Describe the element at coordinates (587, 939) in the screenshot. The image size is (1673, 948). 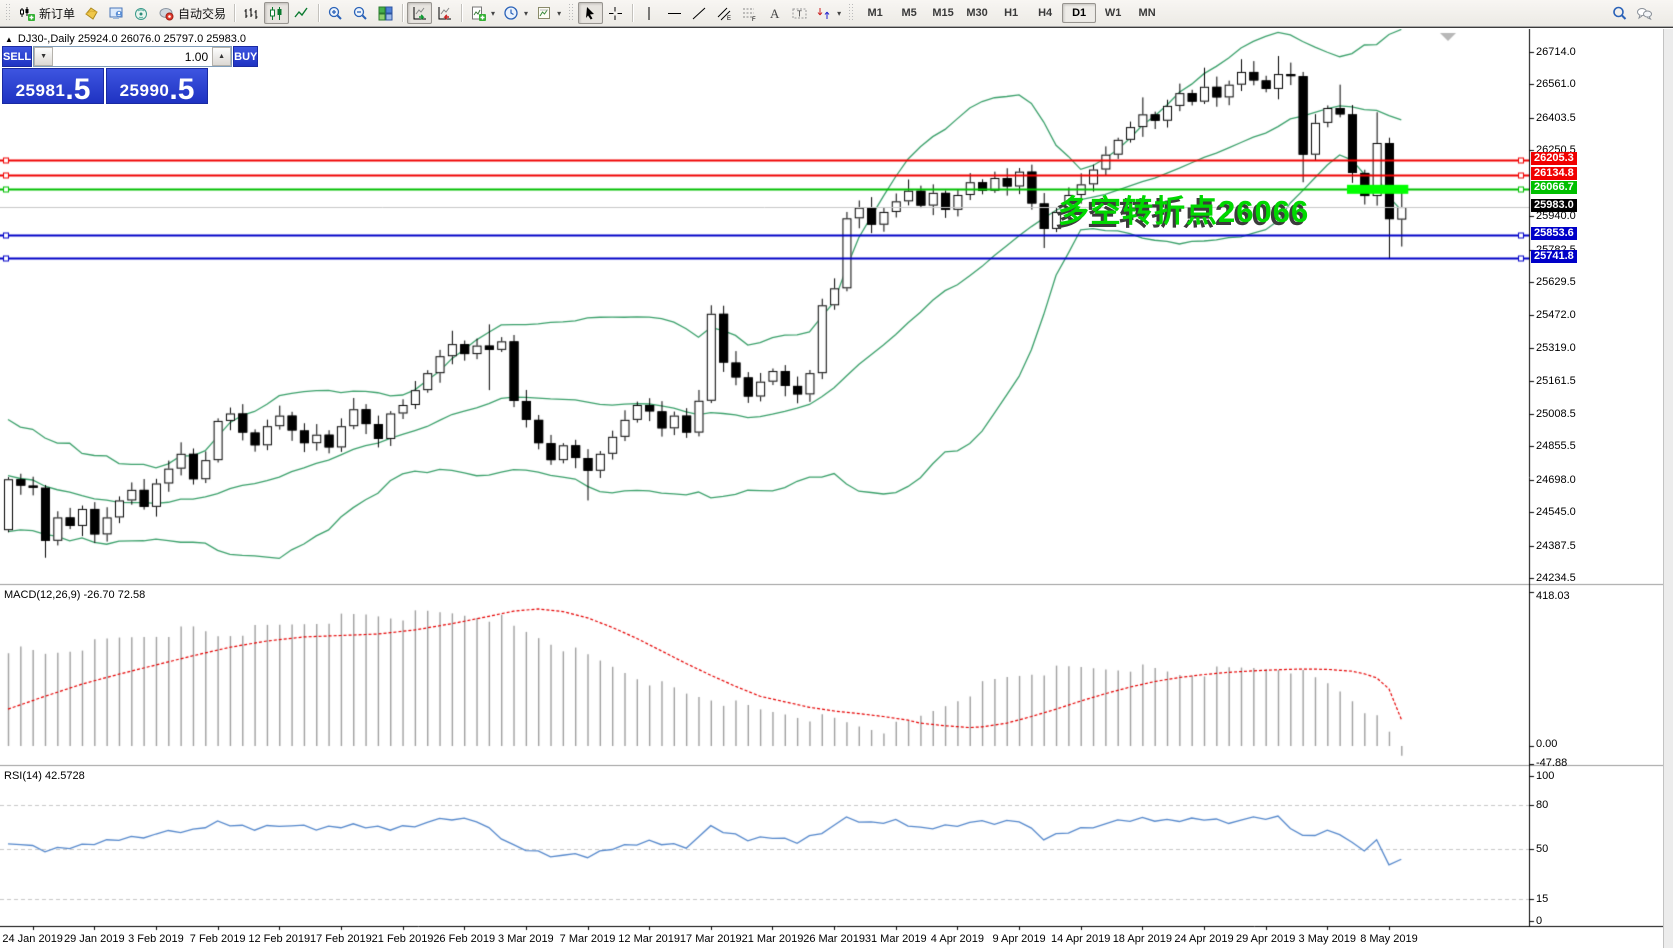
I see `date-tick-label: 7 Mar 2019` at that location.